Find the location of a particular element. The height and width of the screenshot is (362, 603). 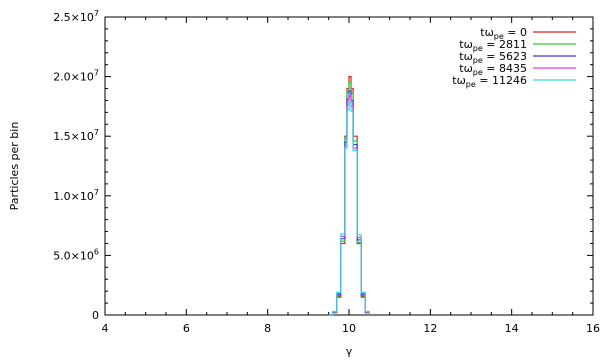

x-tick-label: 4 is located at coordinates (105, 328).